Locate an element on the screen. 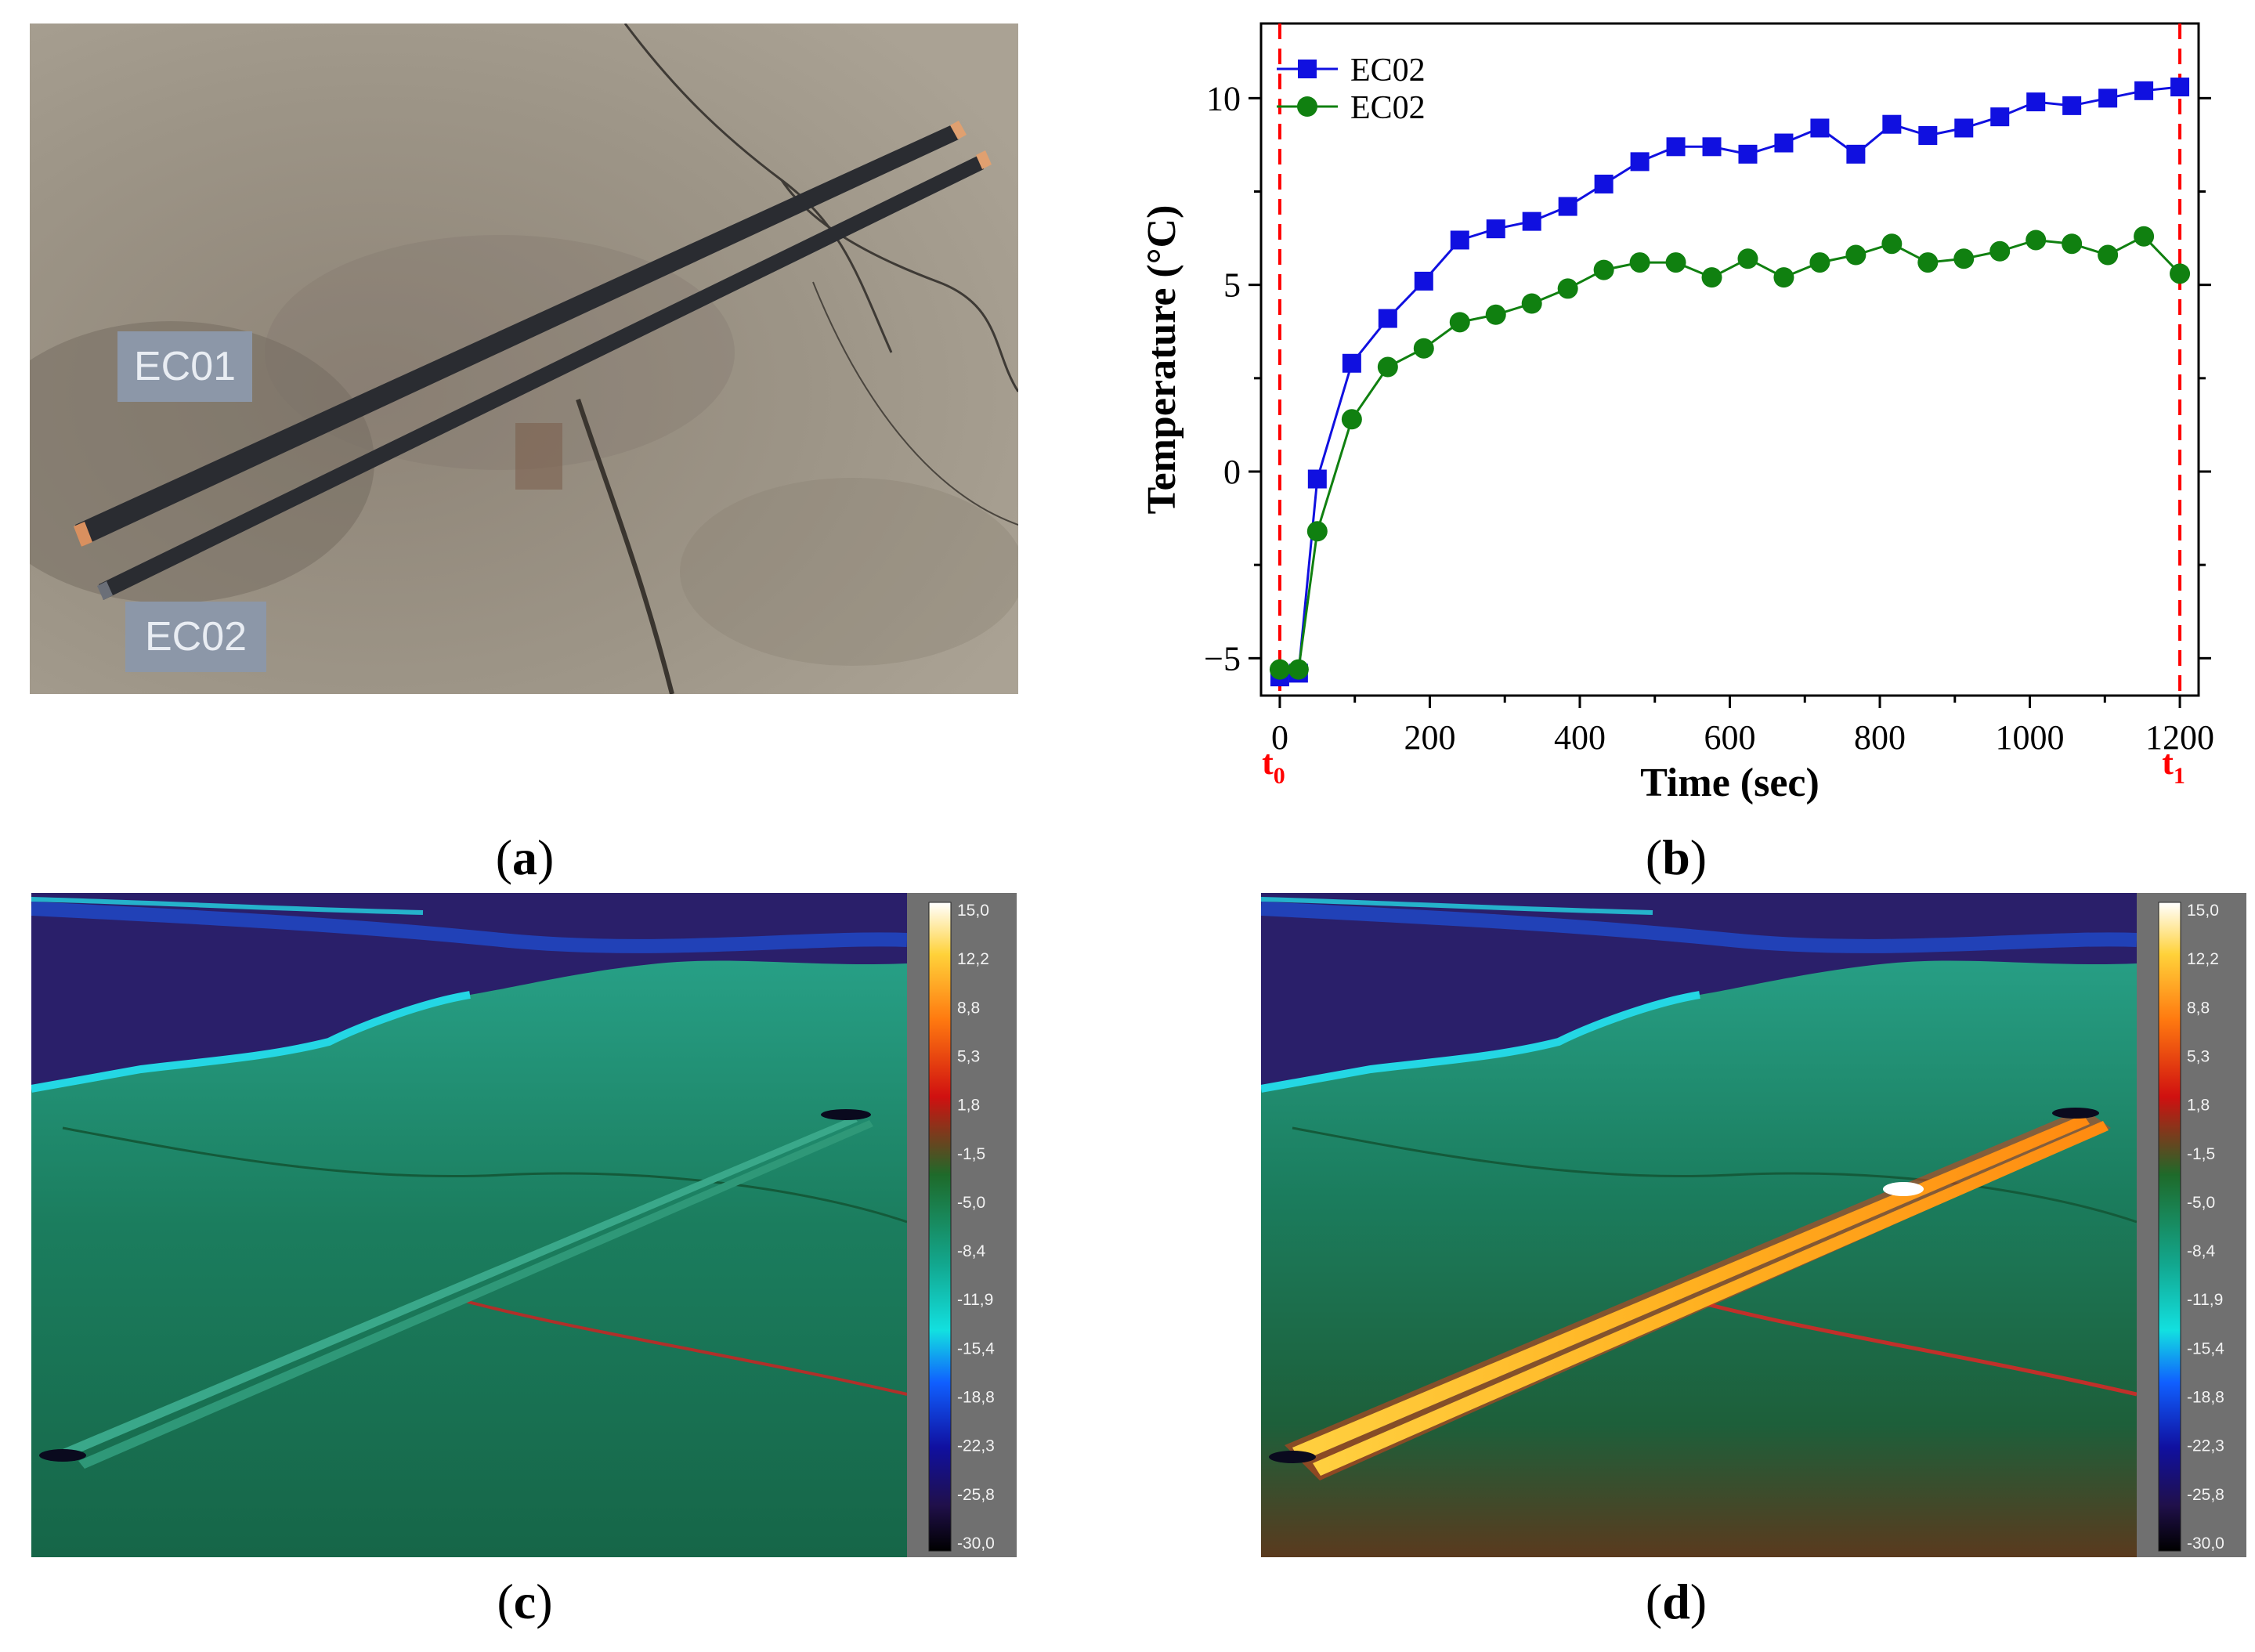 This screenshot has height=1652, width=2255. caption-d: (d) is located at coordinates (1676, 1601).